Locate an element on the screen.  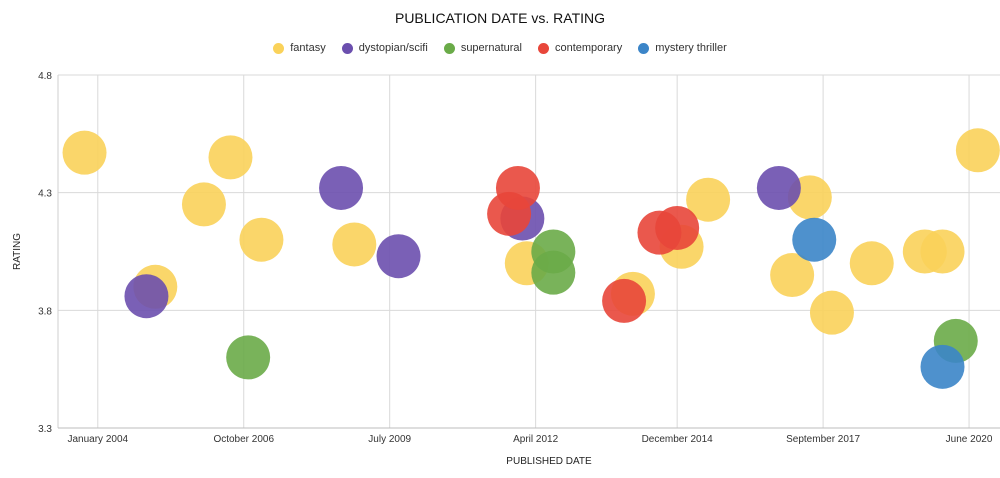
legend-label: mystery thriller is located at coordinates (691, 48).